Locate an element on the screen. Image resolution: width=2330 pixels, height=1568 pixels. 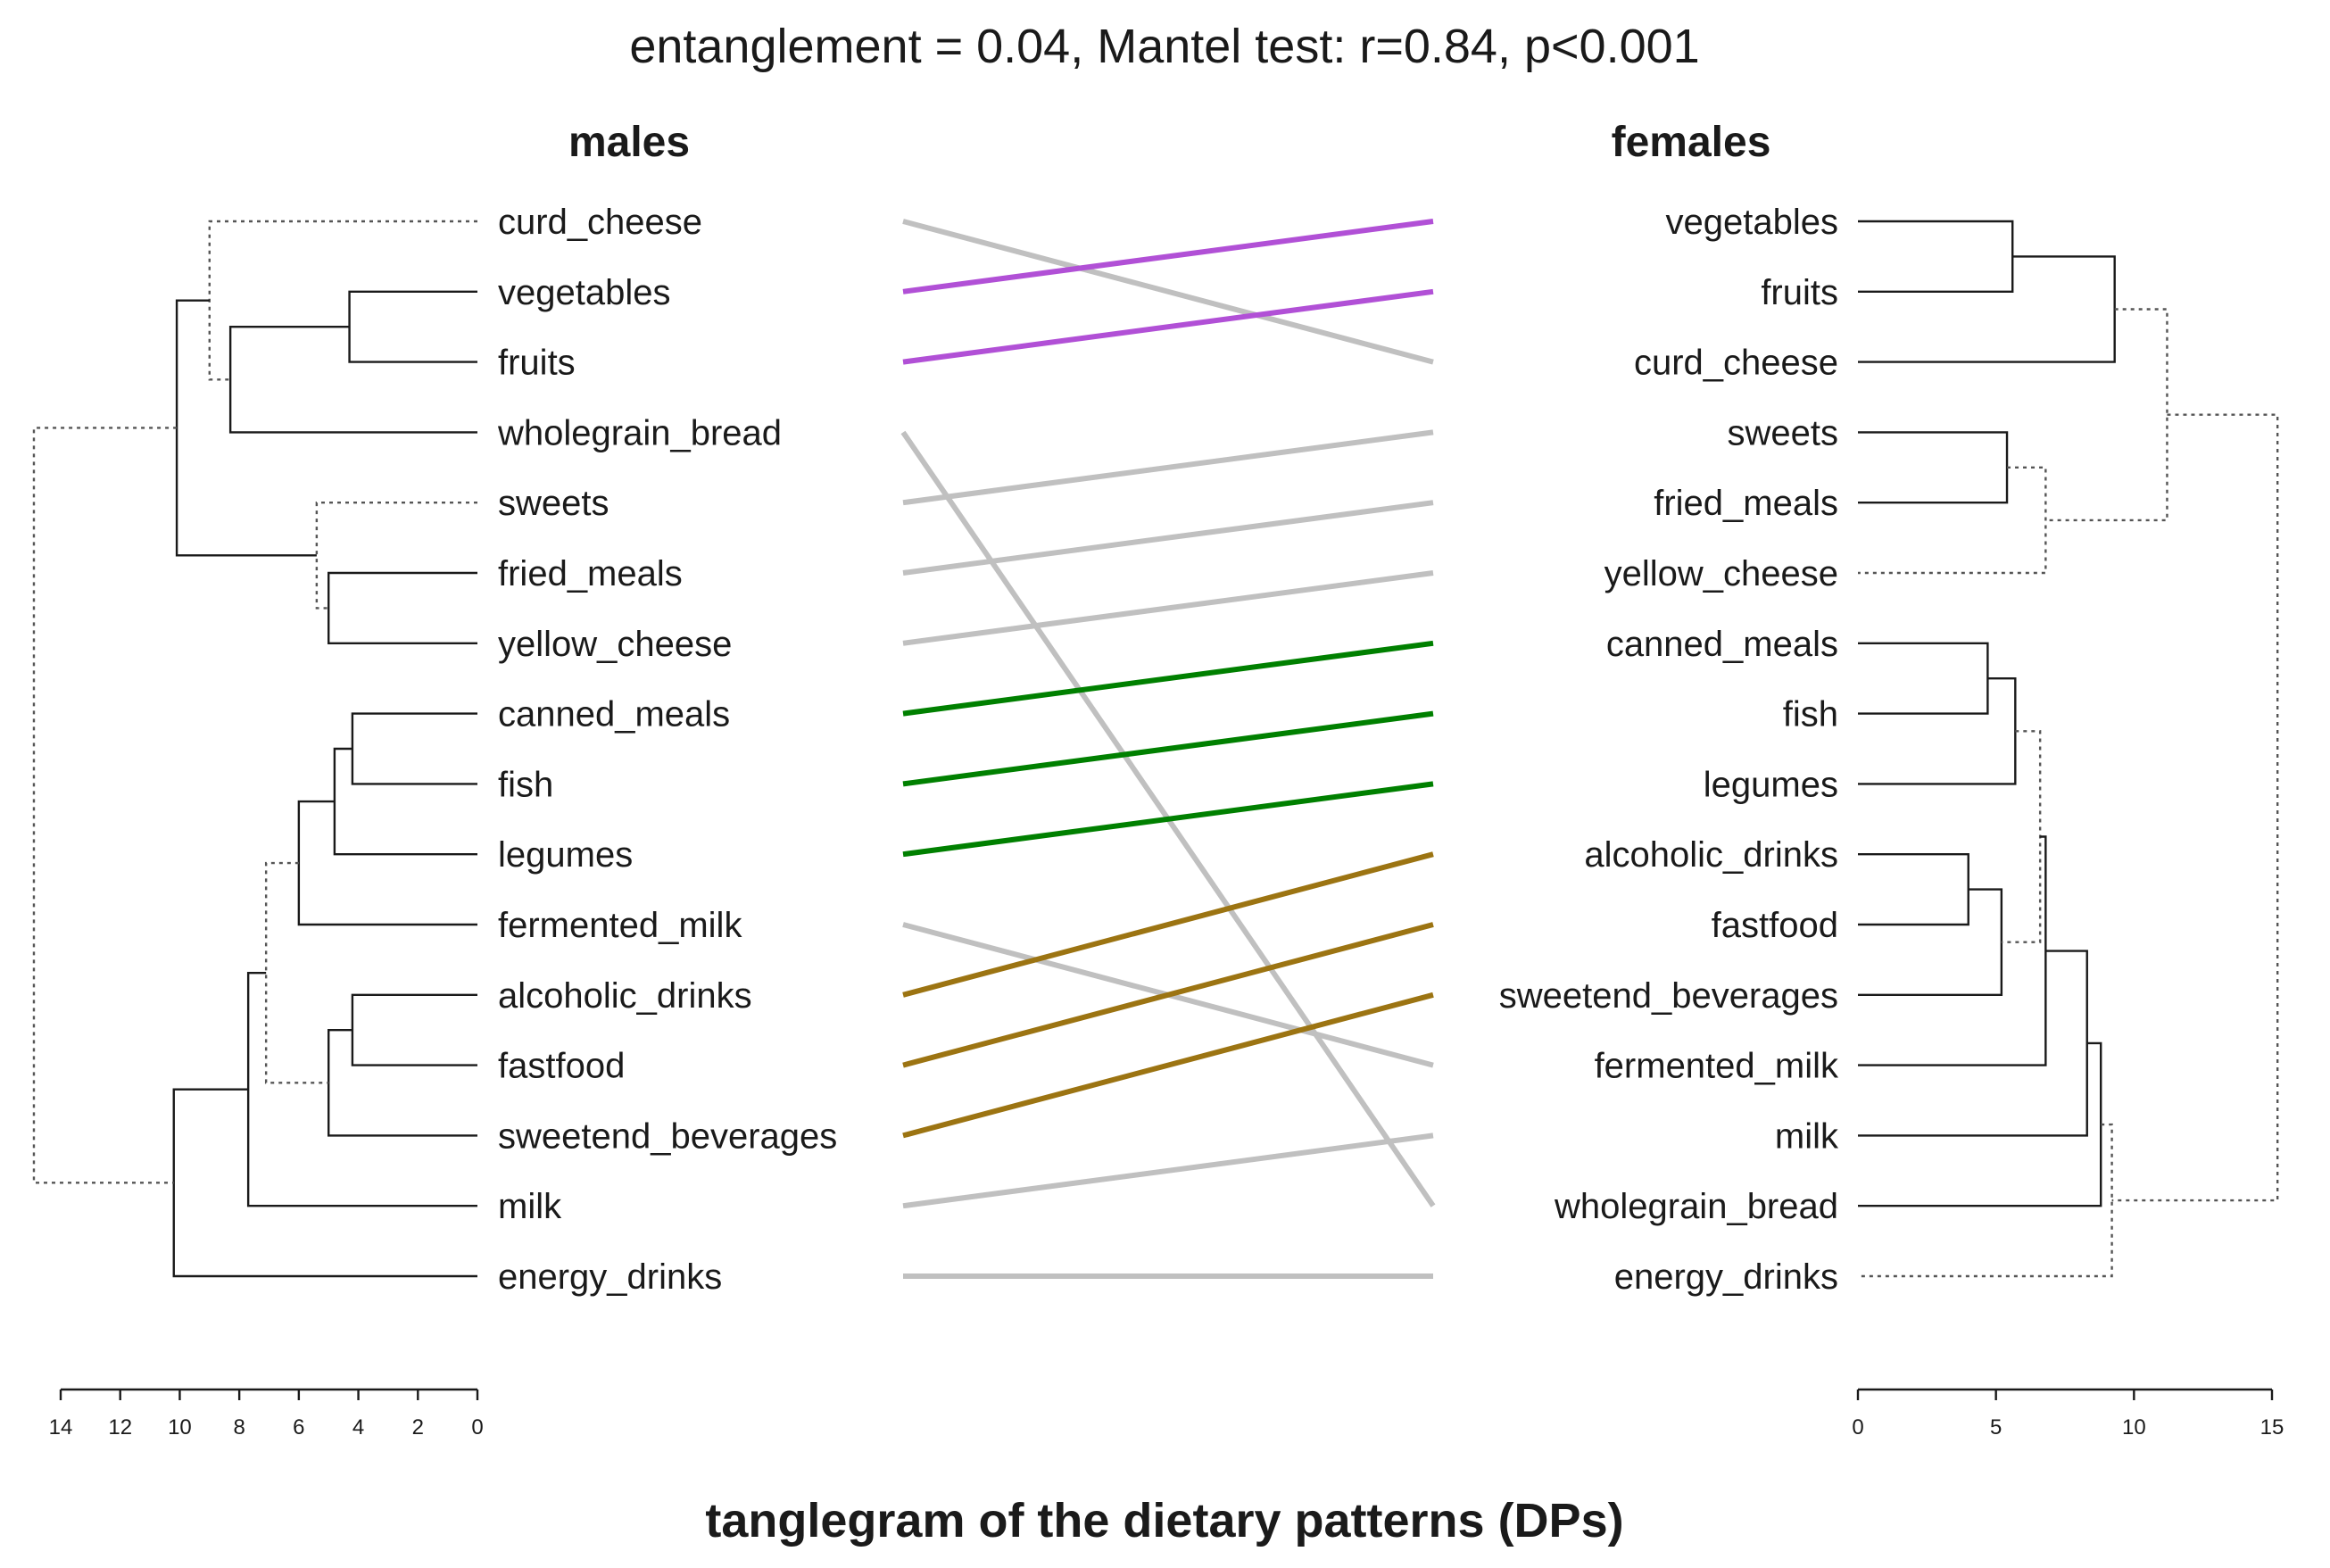
females-leaf-label: fried_meals is located at coordinates (1746, 503).